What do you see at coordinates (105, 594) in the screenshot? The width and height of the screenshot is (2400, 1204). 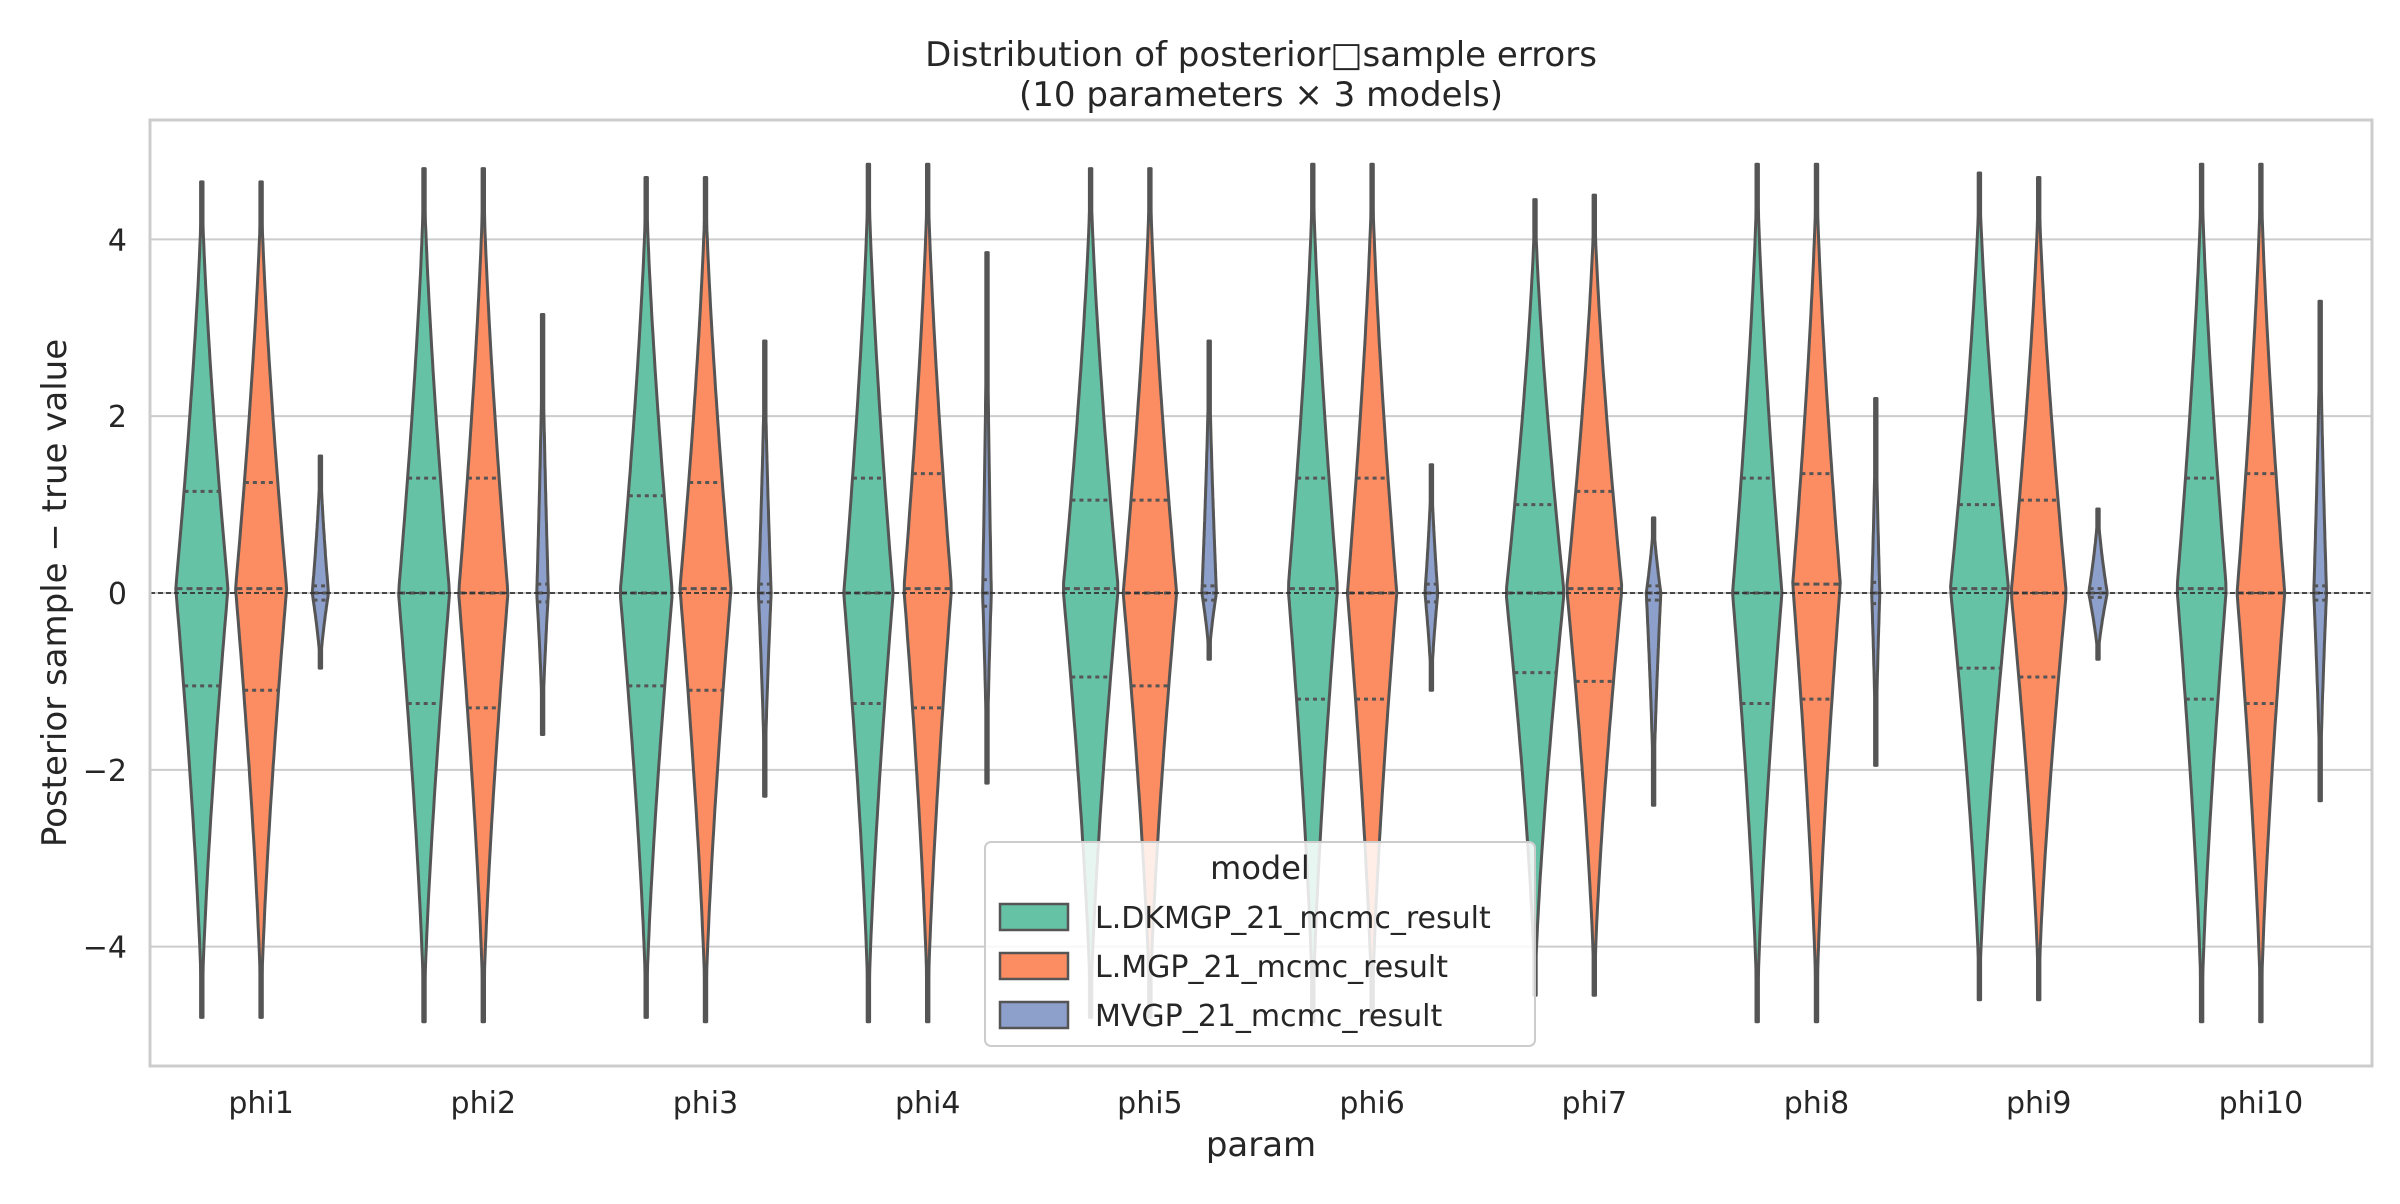 I see `y-tick-labels: −4 −2 0 2 4` at bounding box center [105, 594].